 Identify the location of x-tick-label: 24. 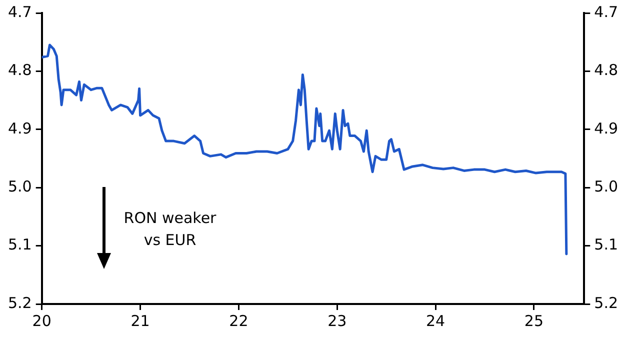
(436, 321).